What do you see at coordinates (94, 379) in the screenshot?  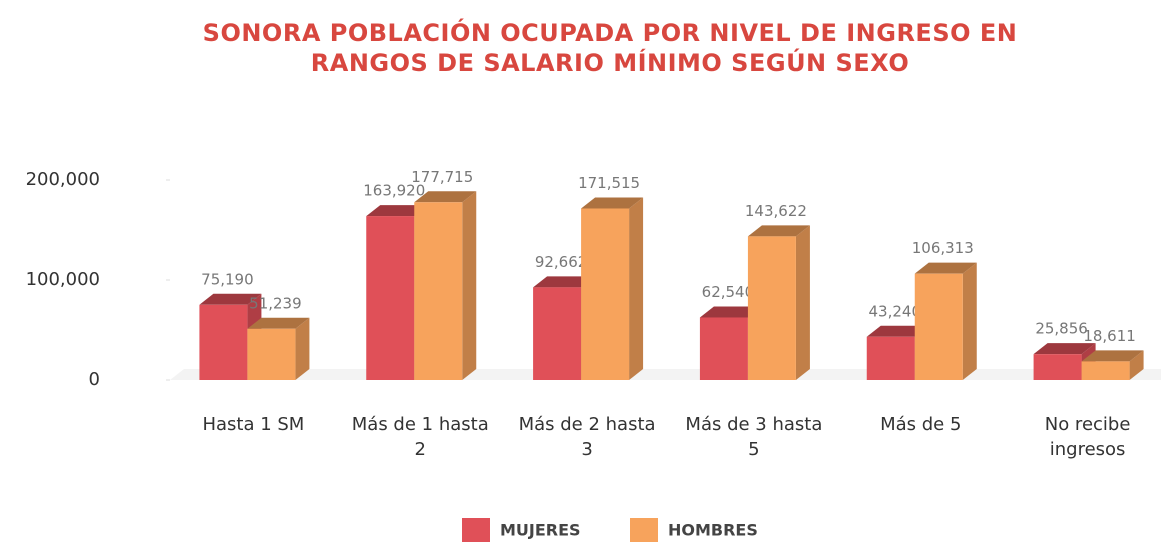 I see `y-tick-label: 0` at bounding box center [94, 379].